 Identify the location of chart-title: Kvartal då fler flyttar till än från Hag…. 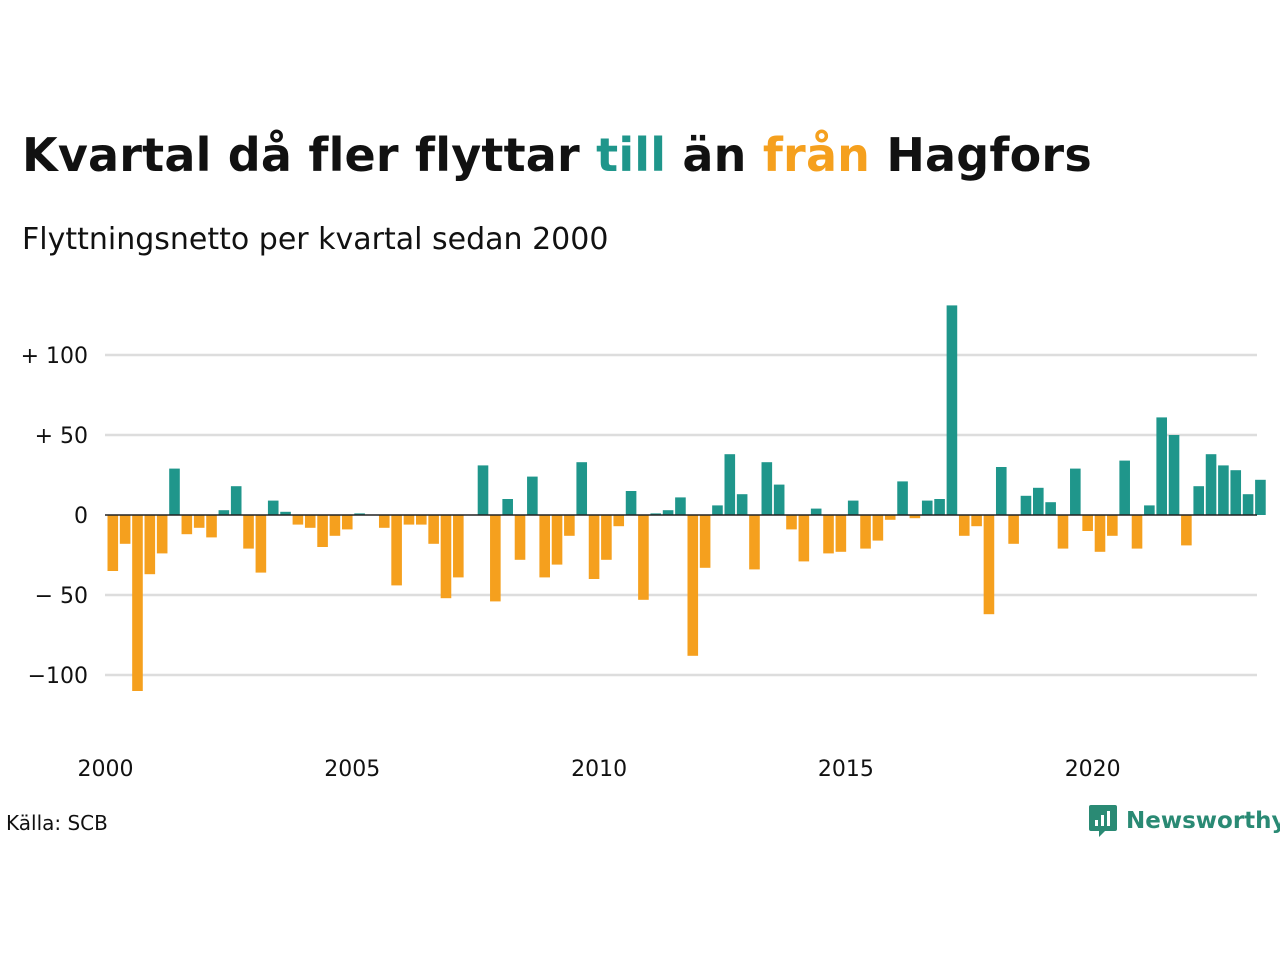
(557, 155).